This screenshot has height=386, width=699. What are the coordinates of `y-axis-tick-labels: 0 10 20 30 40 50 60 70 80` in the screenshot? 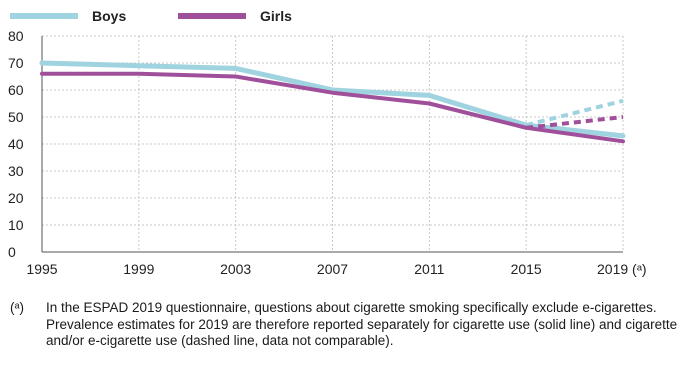 It's located at (16, 144).